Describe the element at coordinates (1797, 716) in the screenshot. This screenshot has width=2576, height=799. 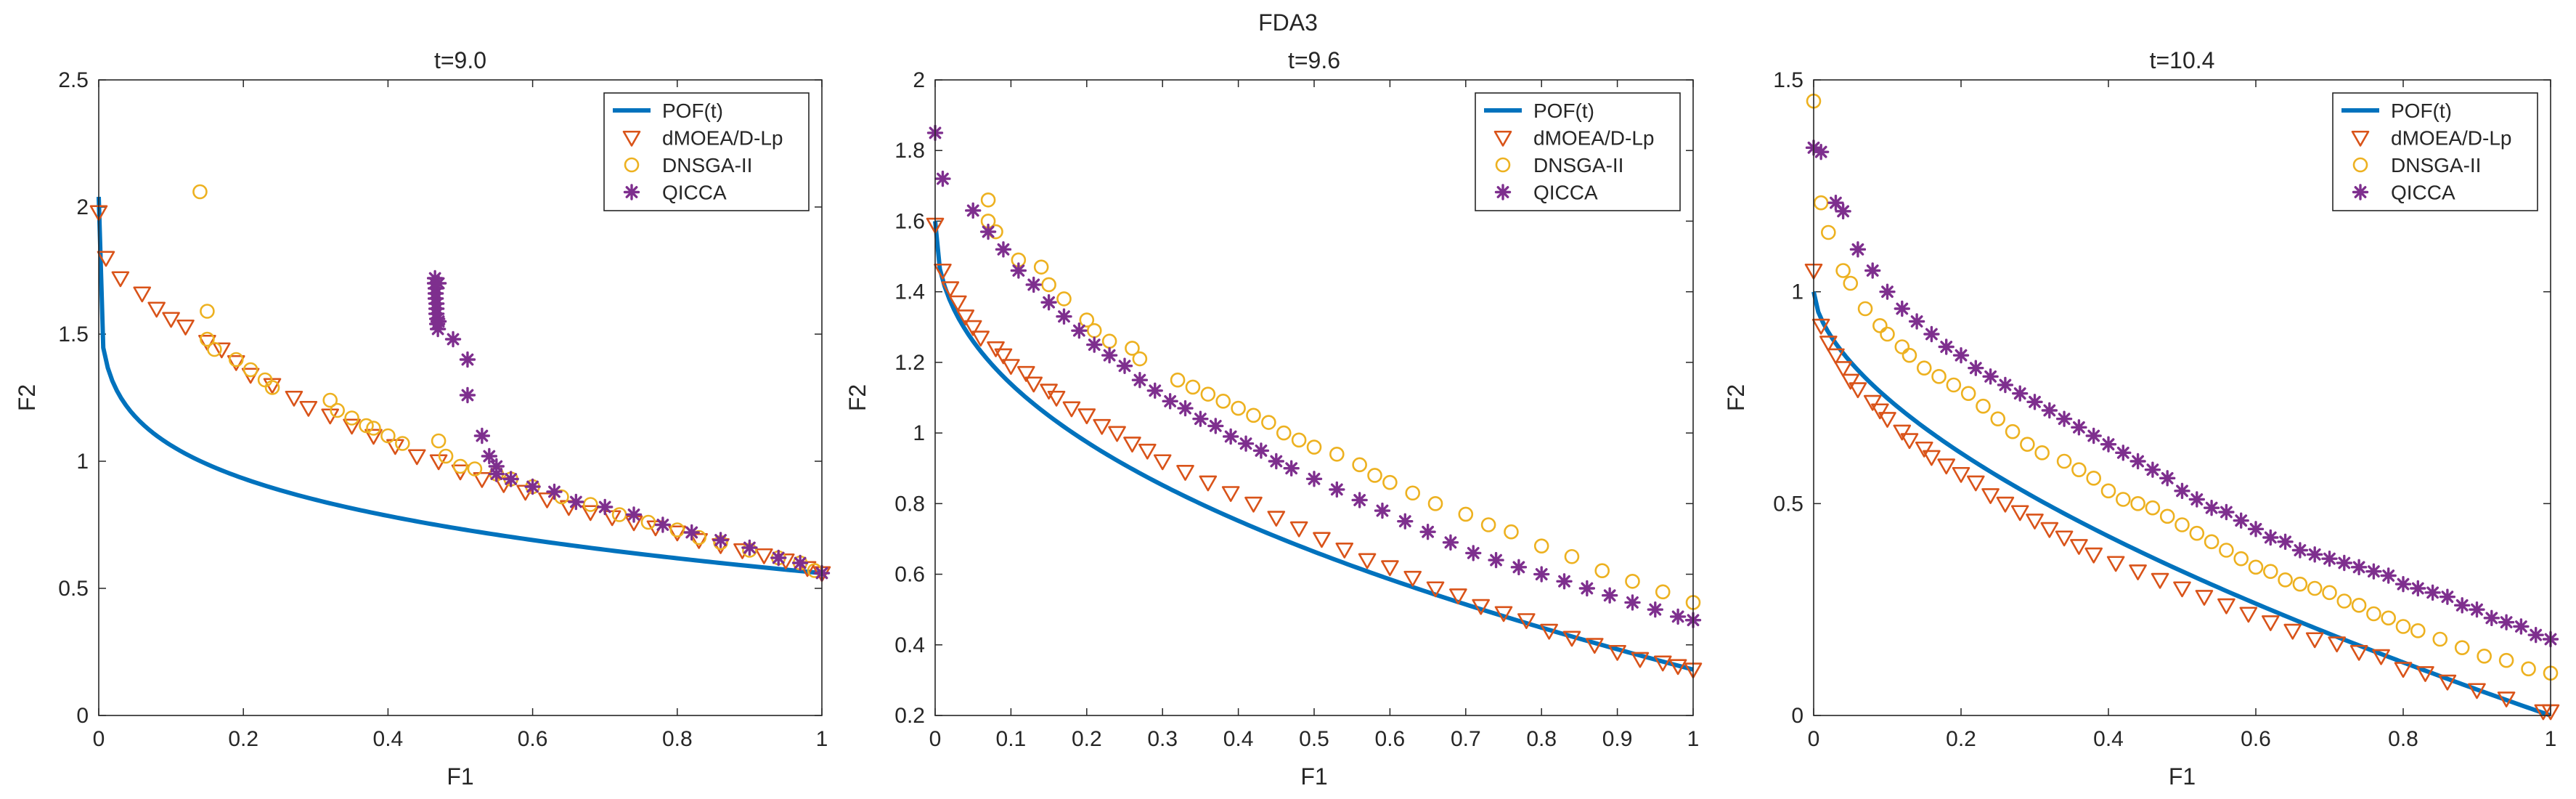
I see `y-tick-label: 0` at that location.